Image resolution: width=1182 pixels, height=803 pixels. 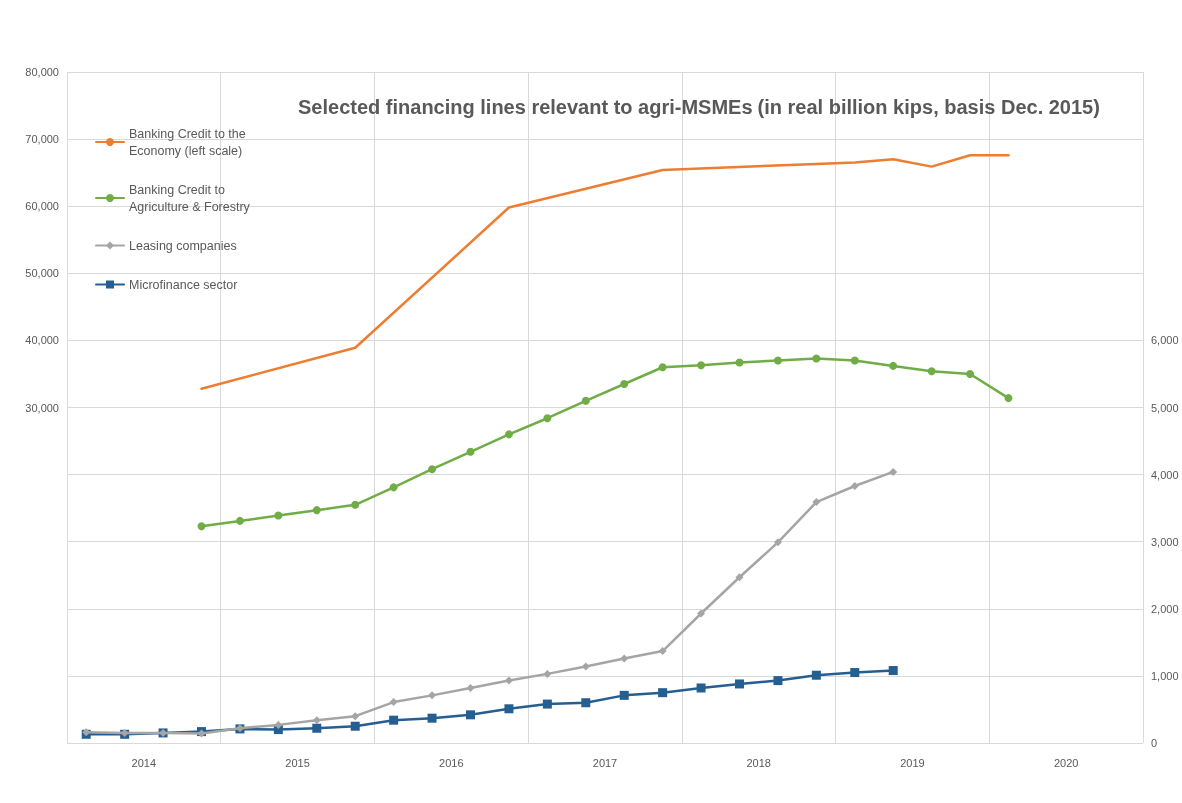 What do you see at coordinates (144, 762) in the screenshot?
I see `x-tick-label: 2014` at bounding box center [144, 762].